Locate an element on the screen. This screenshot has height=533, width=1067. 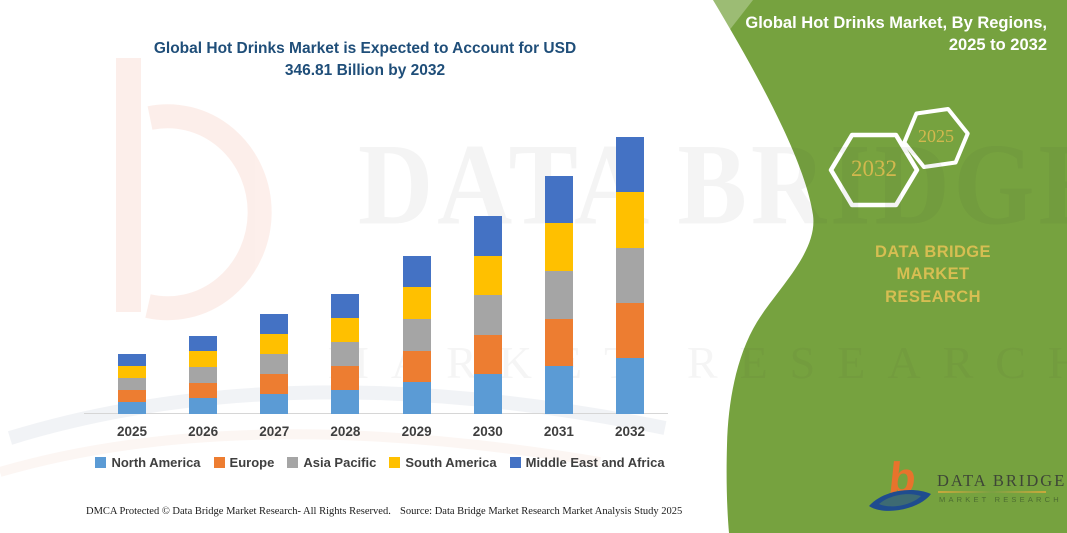
stacked-bar-2025 is located at coordinates (132, 384).